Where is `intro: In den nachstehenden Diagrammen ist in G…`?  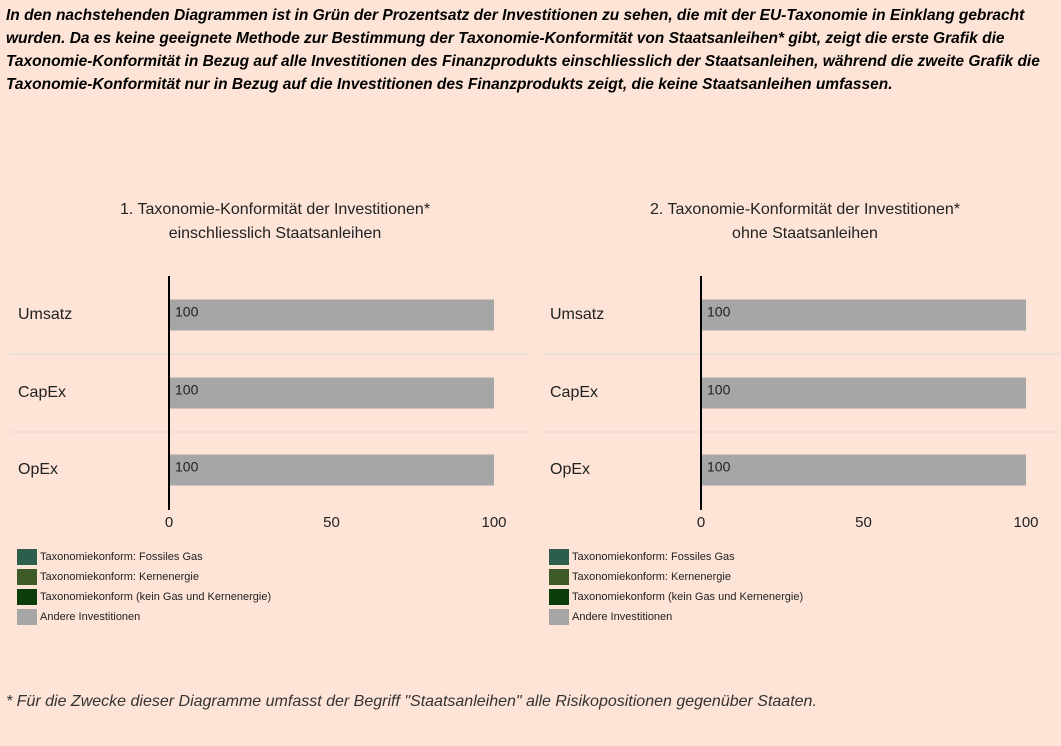
intro: In den nachstehenden Diagrammen ist in G… is located at coordinates (523, 50).